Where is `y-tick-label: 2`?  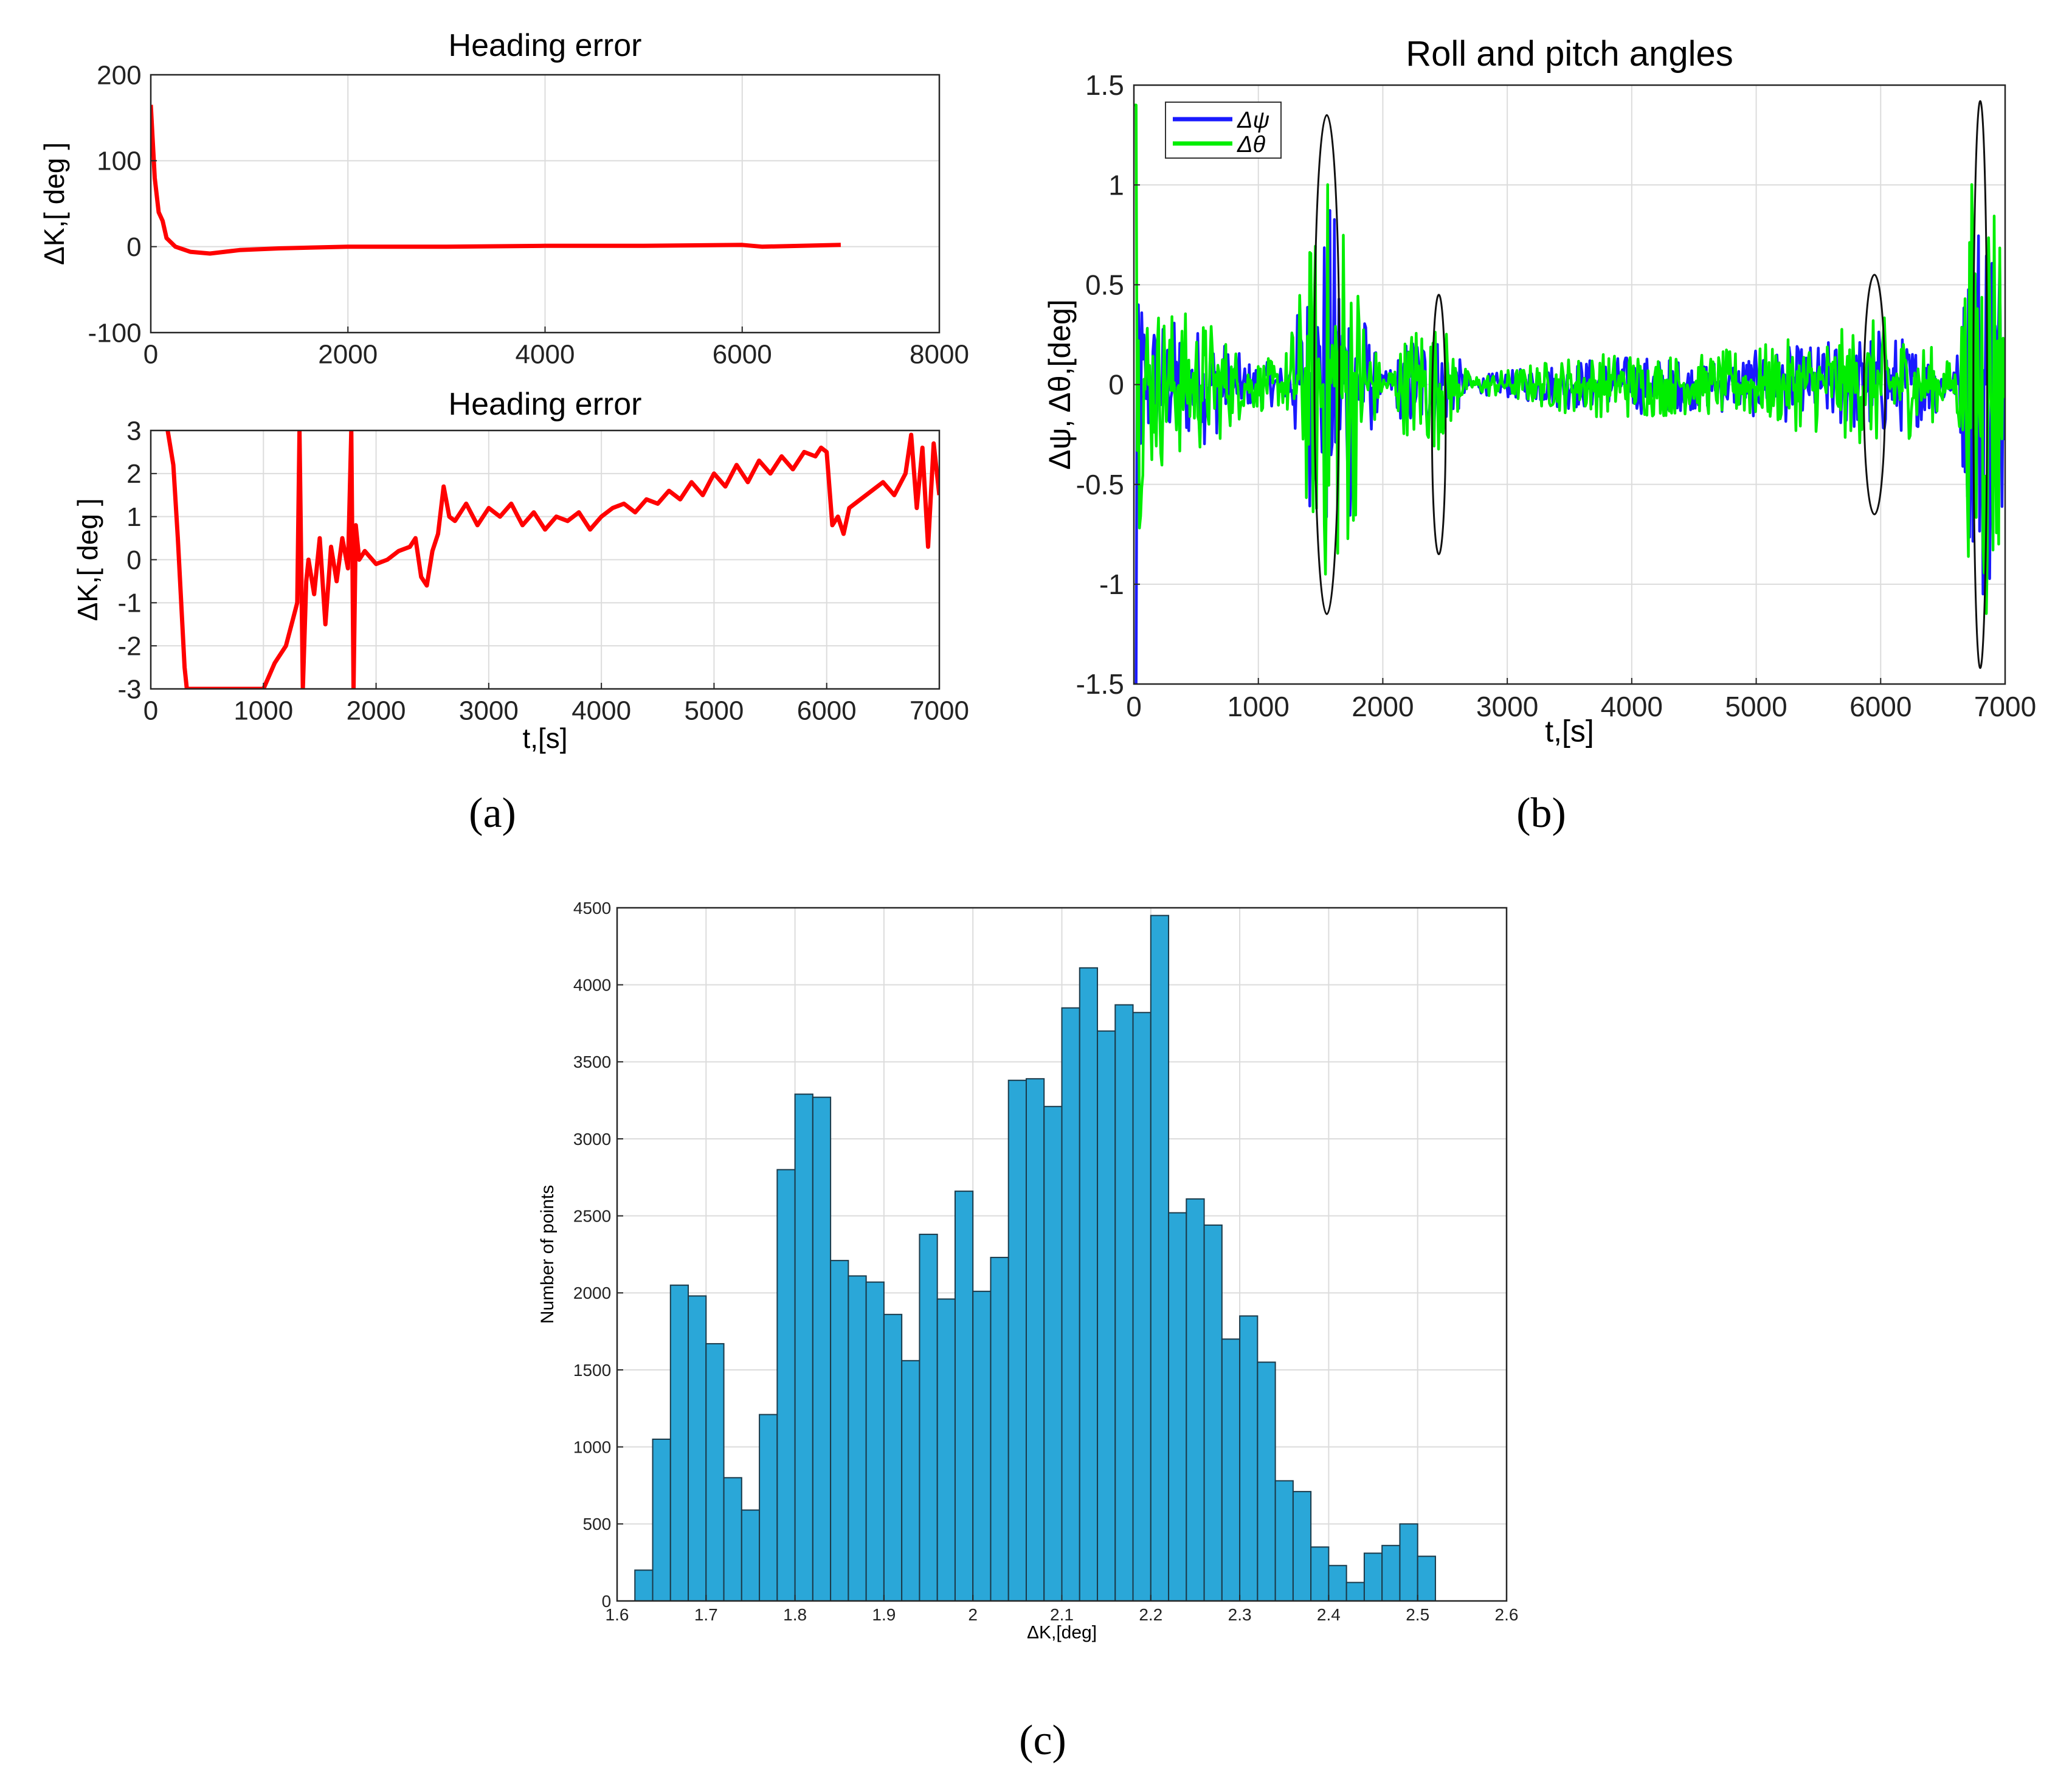 y-tick-label: 2 is located at coordinates (133, 474).